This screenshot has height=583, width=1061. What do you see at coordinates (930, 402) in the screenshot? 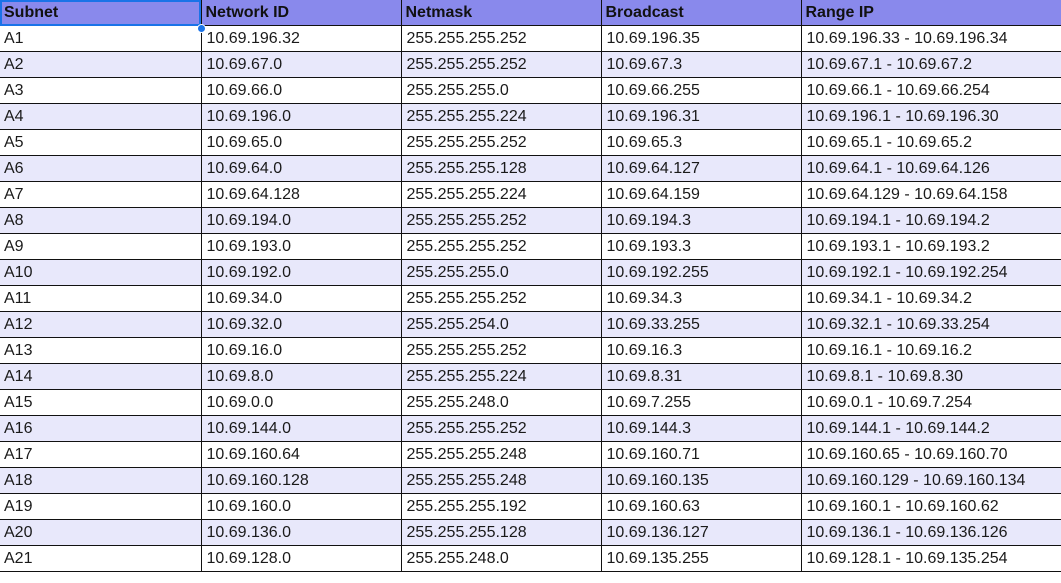
I see `cell-range-ip: 10.69.0.1 - 10.69.7.254` at bounding box center [930, 402].